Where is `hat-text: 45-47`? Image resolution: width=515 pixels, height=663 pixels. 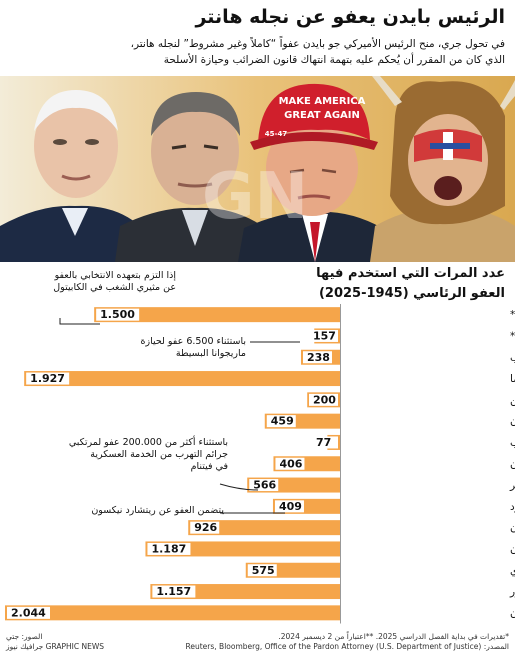
hat-text: 45-47 is located at coordinates (276, 134).